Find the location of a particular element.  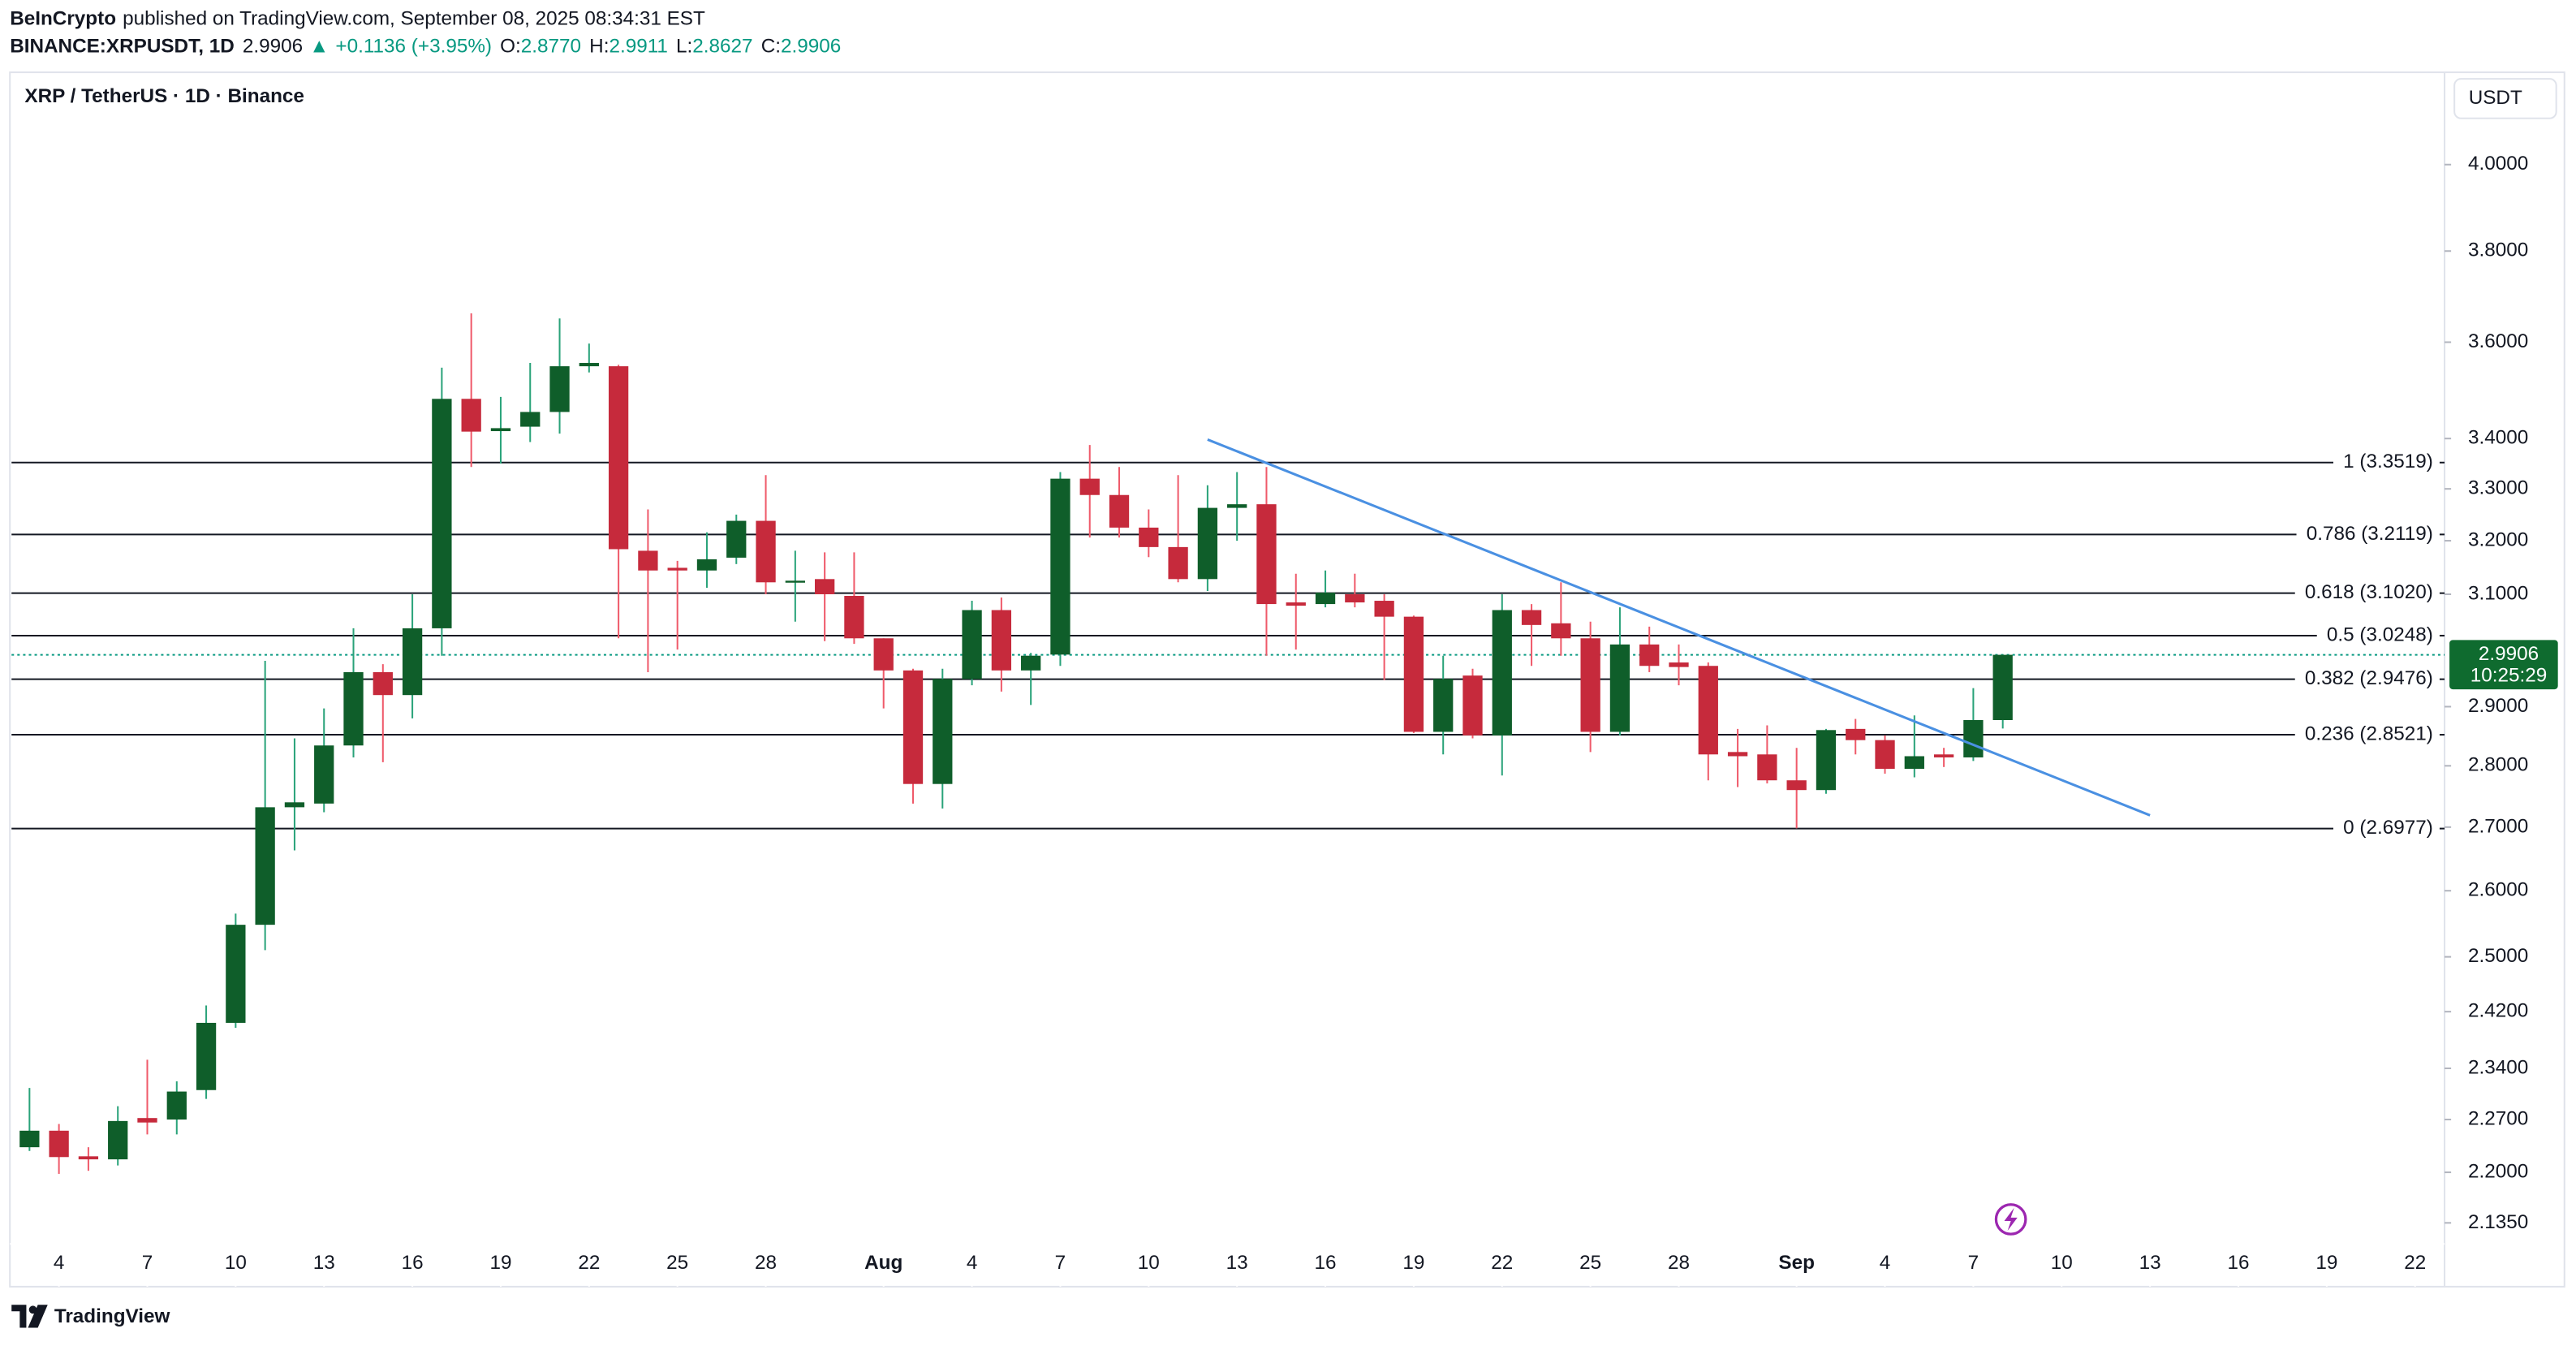

quote-key: L: is located at coordinates (684, 47).